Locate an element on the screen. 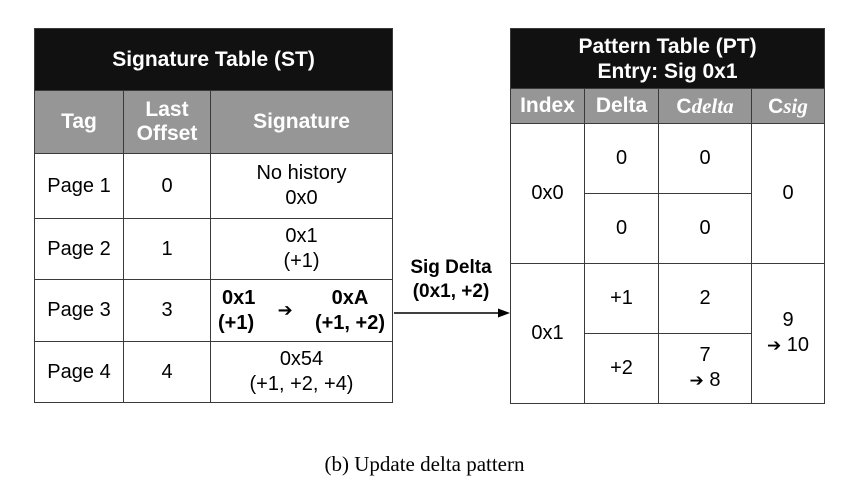 The width and height of the screenshot is (849, 489). pt-header-csig: Csig is located at coordinates (788, 106).